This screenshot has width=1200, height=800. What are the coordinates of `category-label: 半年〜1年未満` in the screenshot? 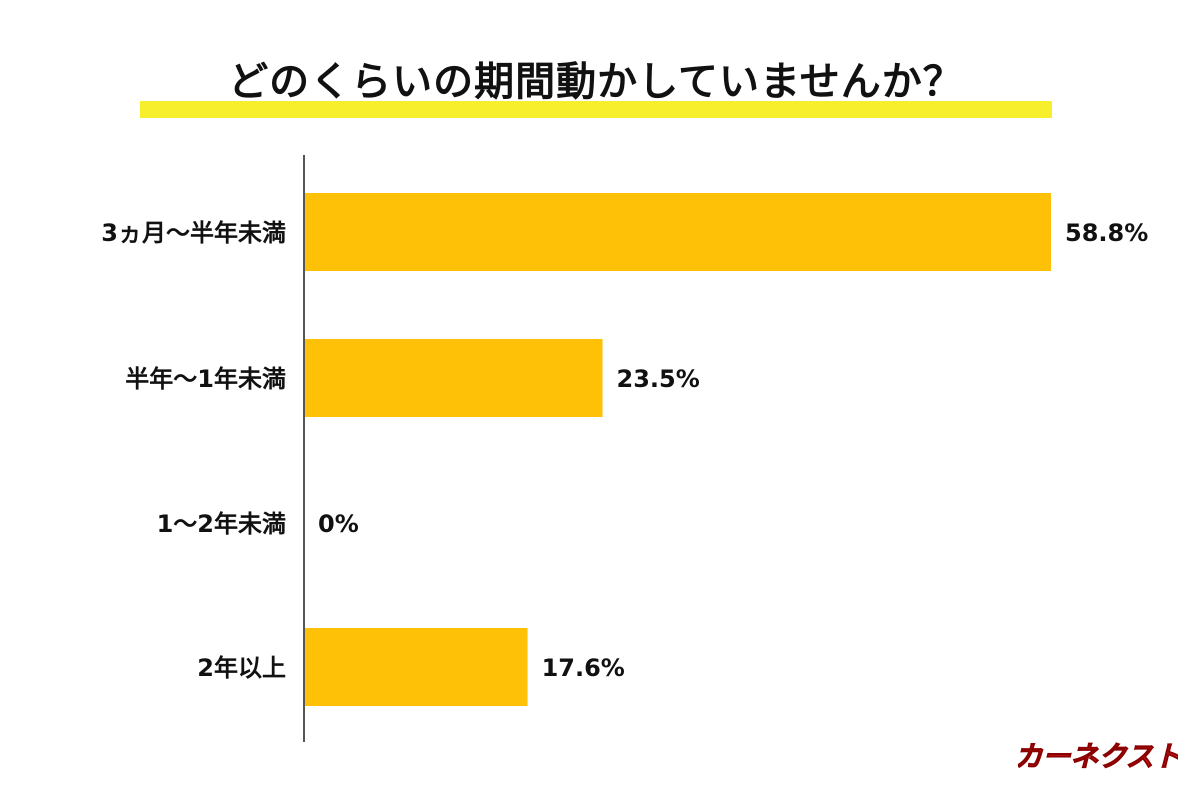 It's located at (205, 379).